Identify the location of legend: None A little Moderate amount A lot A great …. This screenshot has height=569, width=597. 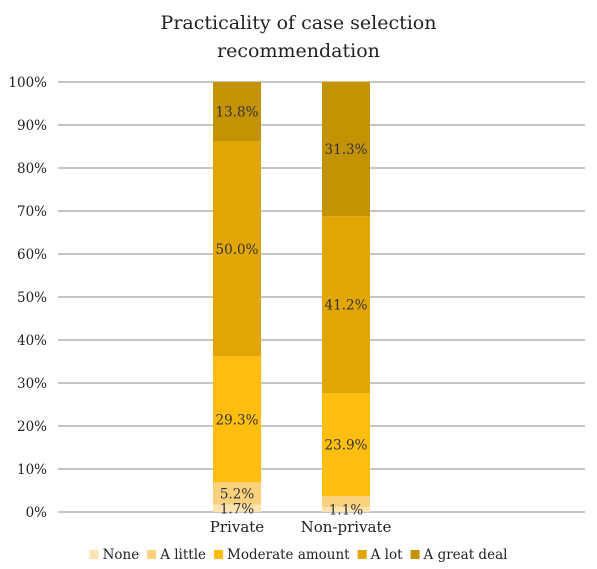
(298, 555).